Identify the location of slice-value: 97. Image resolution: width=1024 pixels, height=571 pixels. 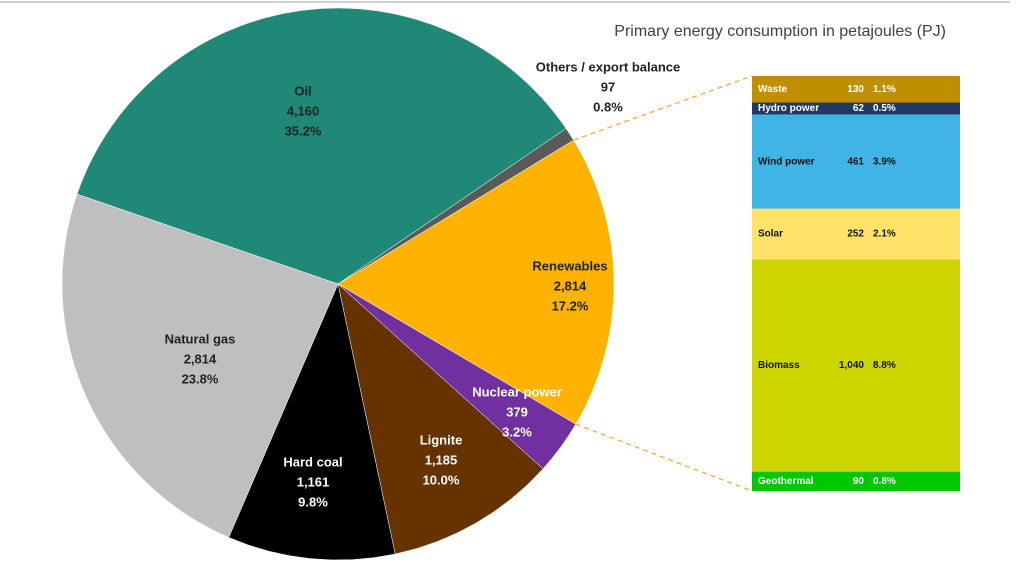
(608, 86).